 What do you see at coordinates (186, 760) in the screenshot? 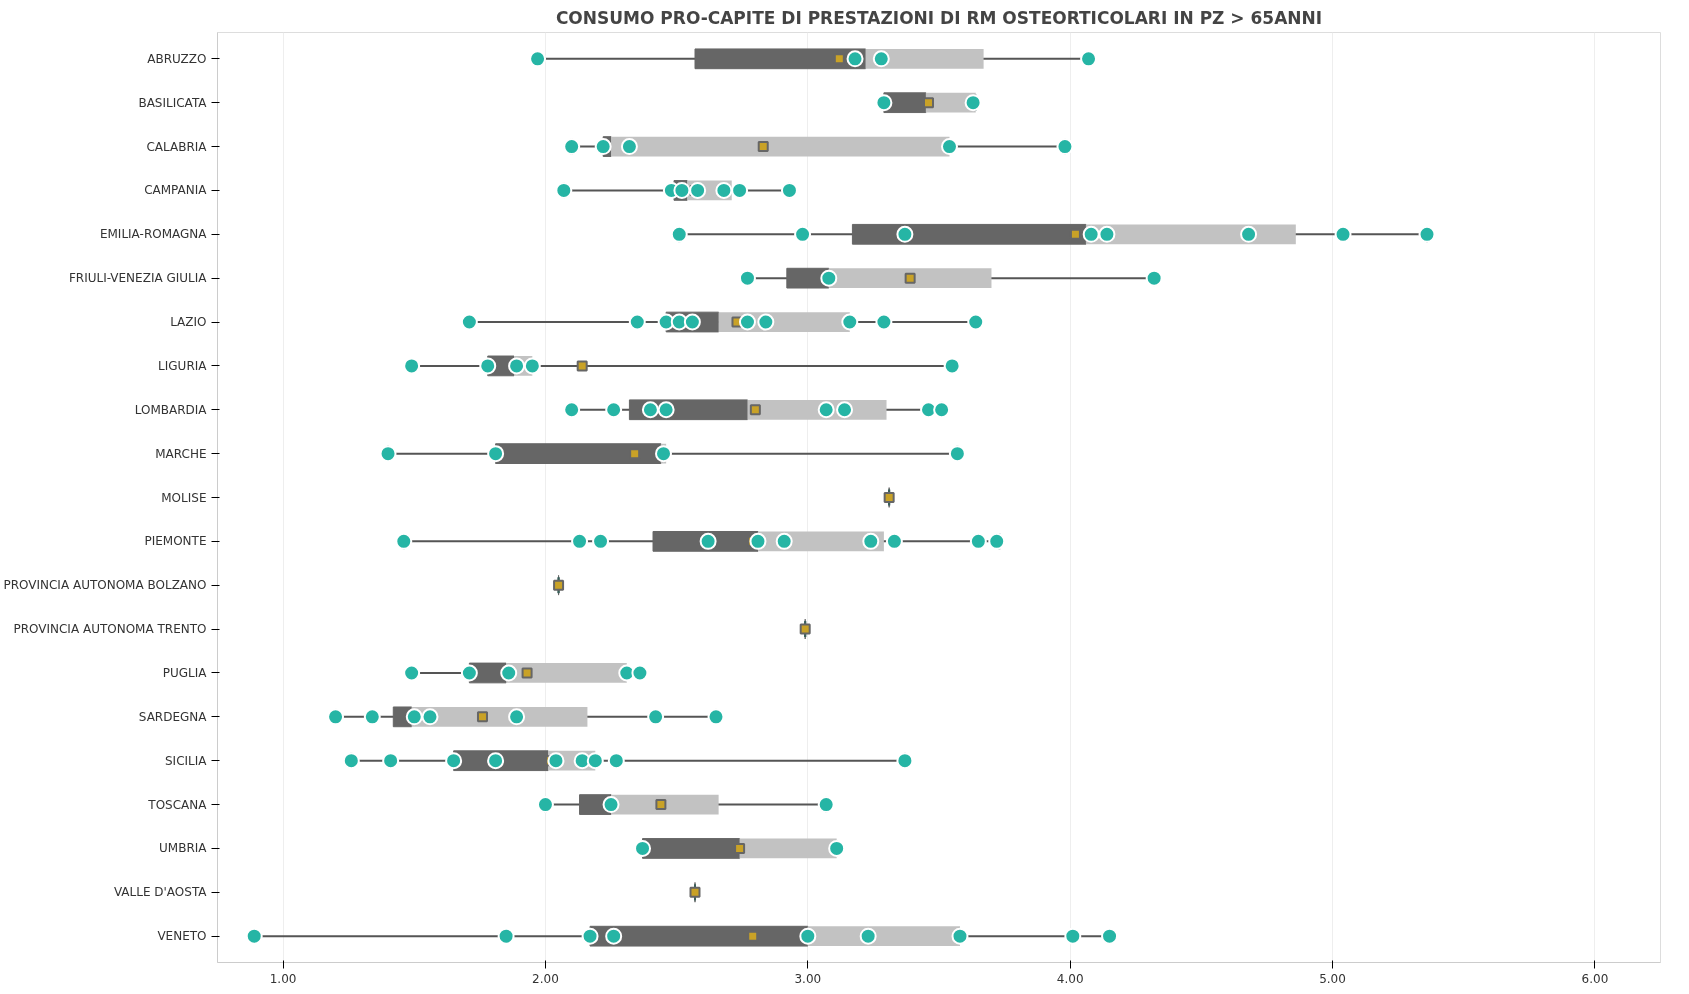
I see `y-tick-label: SICILIA` at bounding box center [186, 760].